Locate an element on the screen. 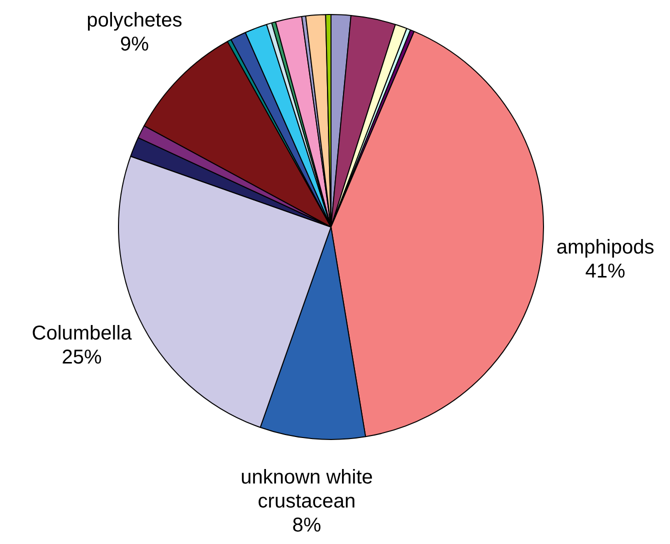  data-label: 9% is located at coordinates (135, 44).